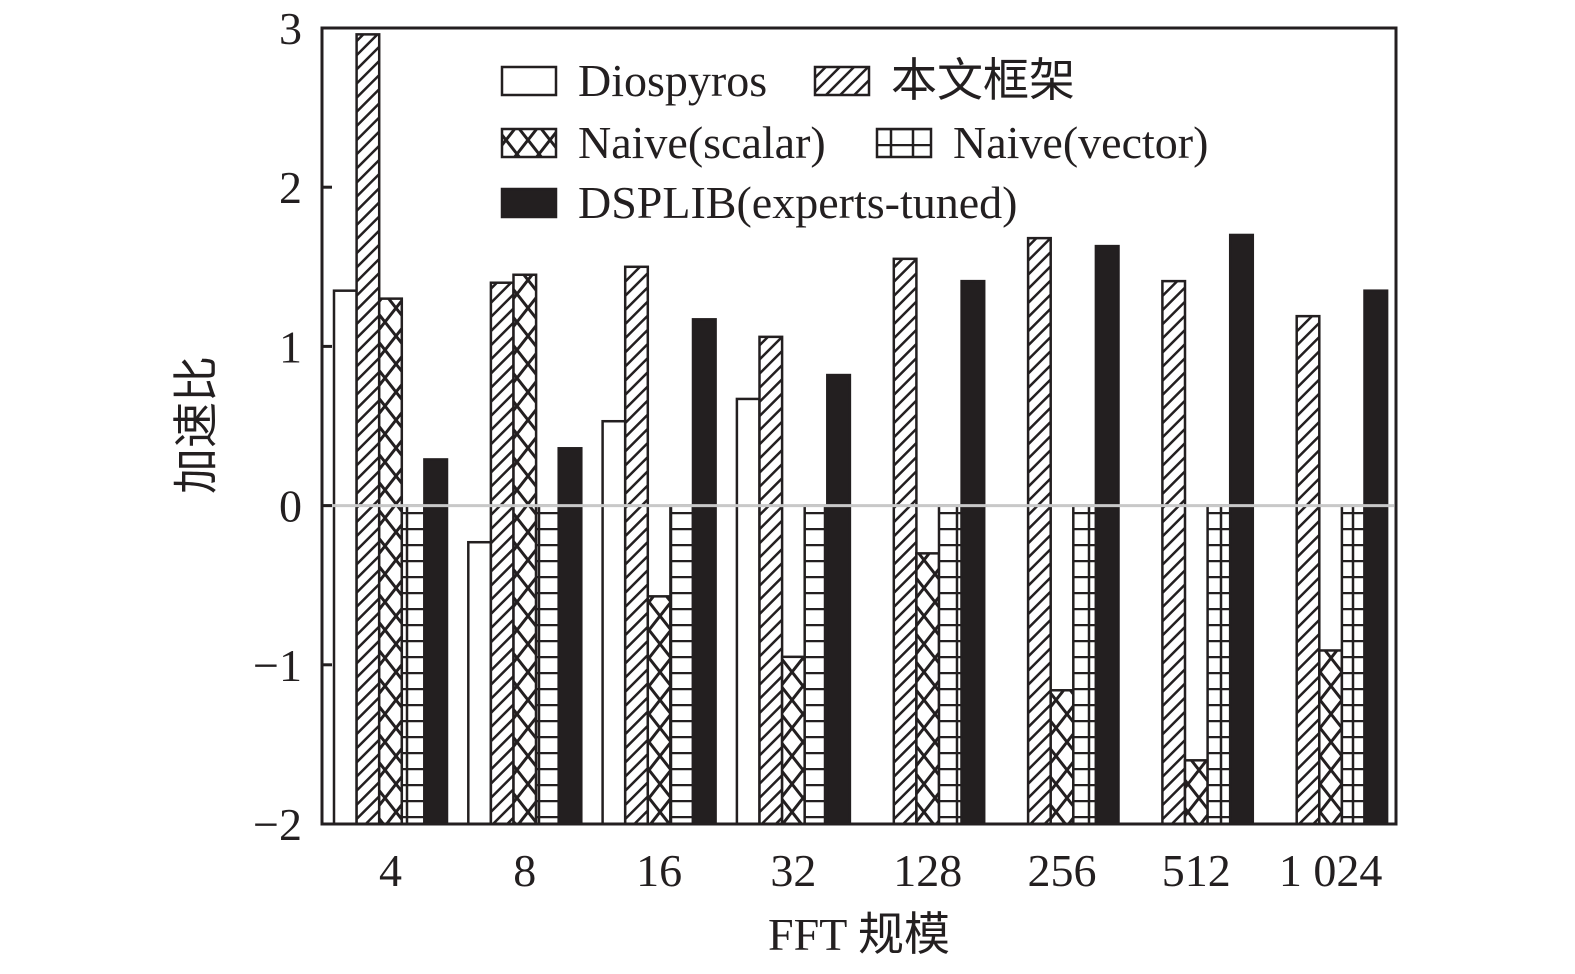 The height and width of the screenshot is (974, 1575). Describe the element at coordinates (927, 870) in the screenshot. I see `x-tick-label: 128` at that location.